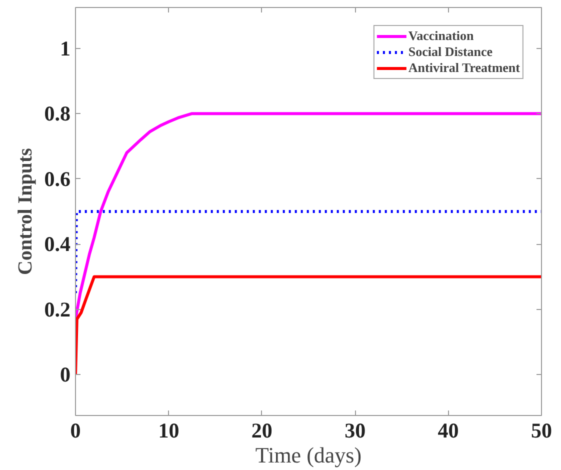  I want to click on x-tick-label: 40, so click(448, 430).